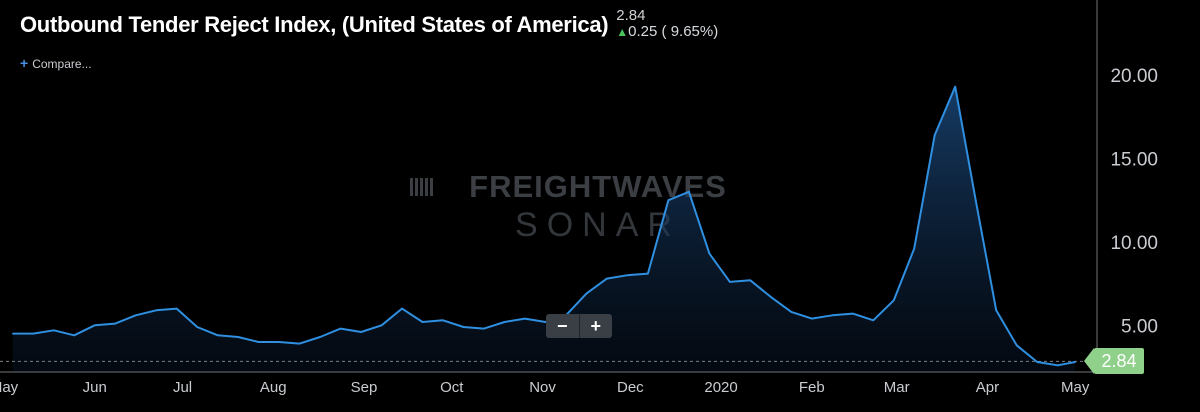 The width and height of the screenshot is (1200, 412). What do you see at coordinates (1114, 361) in the screenshot?
I see `last-value-badge: 2.84` at bounding box center [1114, 361].